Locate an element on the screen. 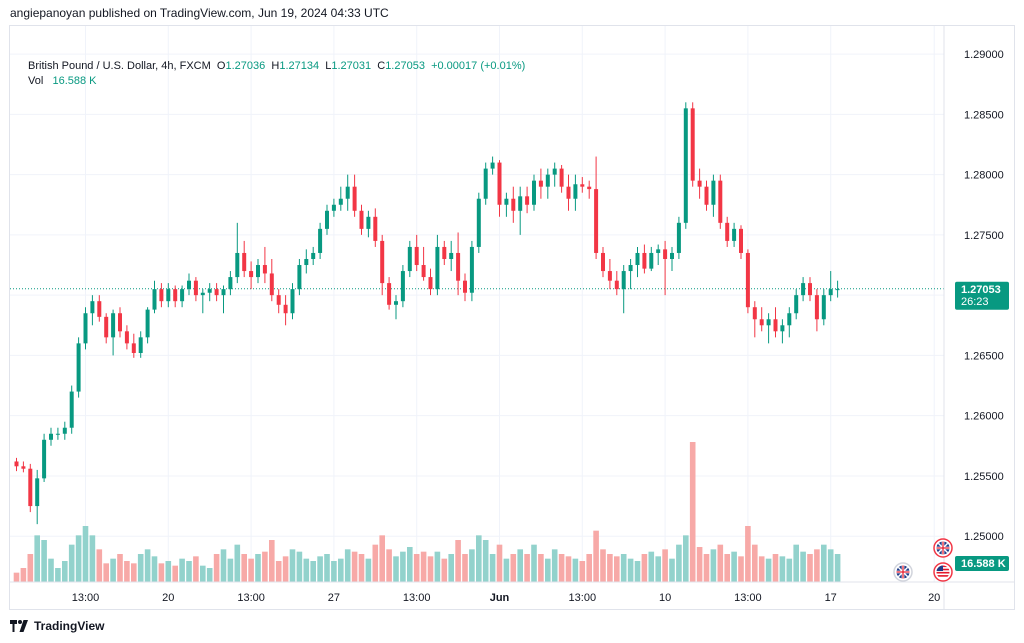  footer-brand: TradingView is located at coordinates (69, 626).